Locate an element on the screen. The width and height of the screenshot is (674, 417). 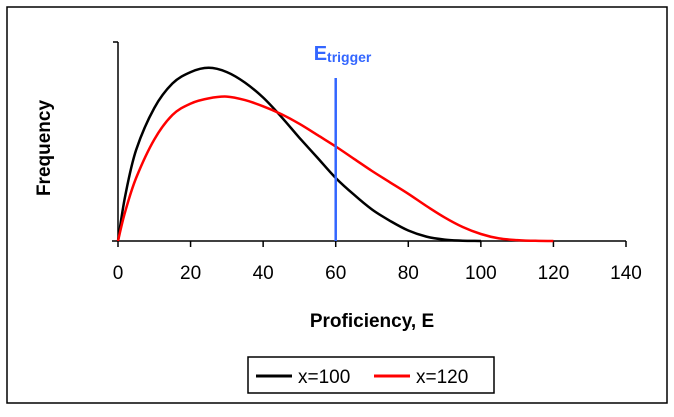
x-tick-labels: 0 20 40 60 80 100 120 140 is located at coordinates (377, 273).